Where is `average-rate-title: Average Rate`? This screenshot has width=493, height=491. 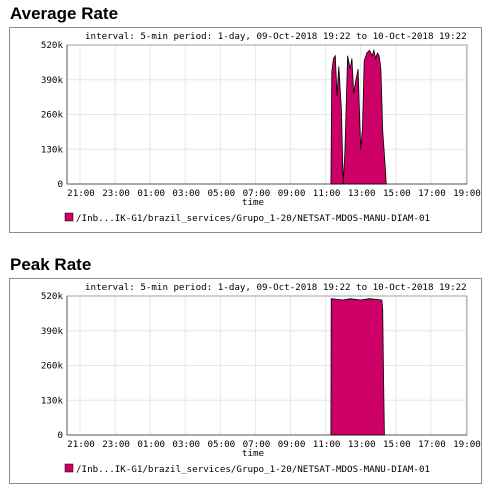 average-rate-title: Average Rate is located at coordinates (64, 13).